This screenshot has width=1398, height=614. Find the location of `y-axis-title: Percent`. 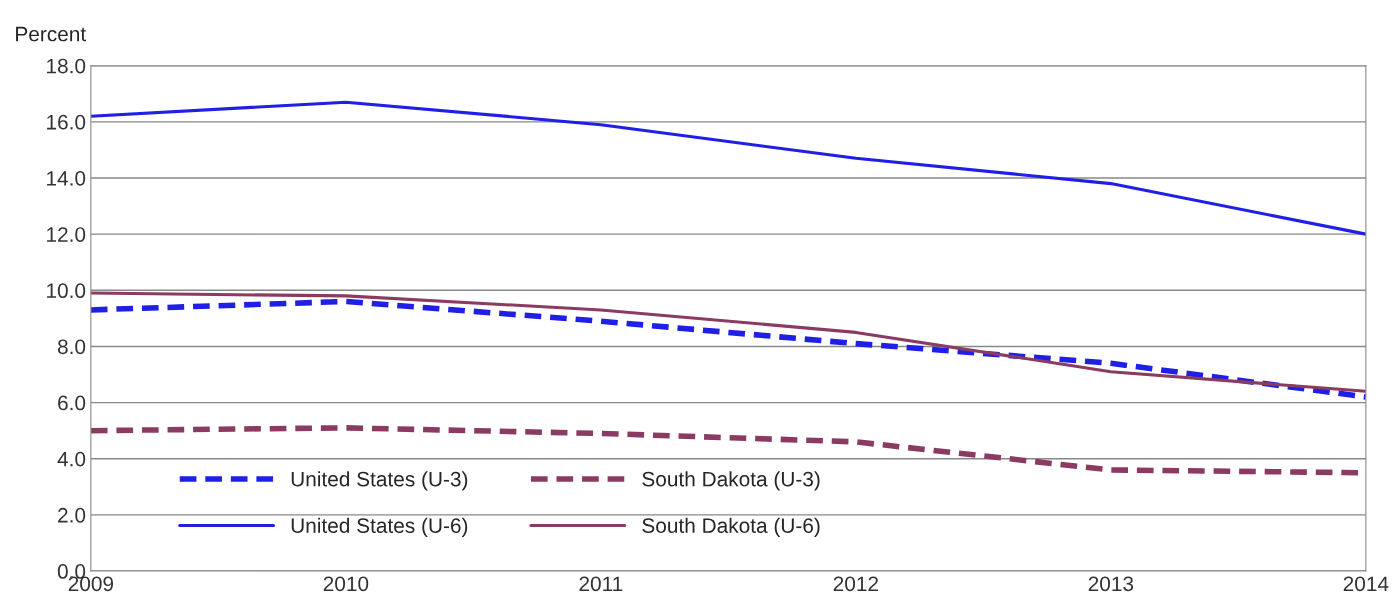

y-axis-title: Percent is located at coordinates (51, 34).